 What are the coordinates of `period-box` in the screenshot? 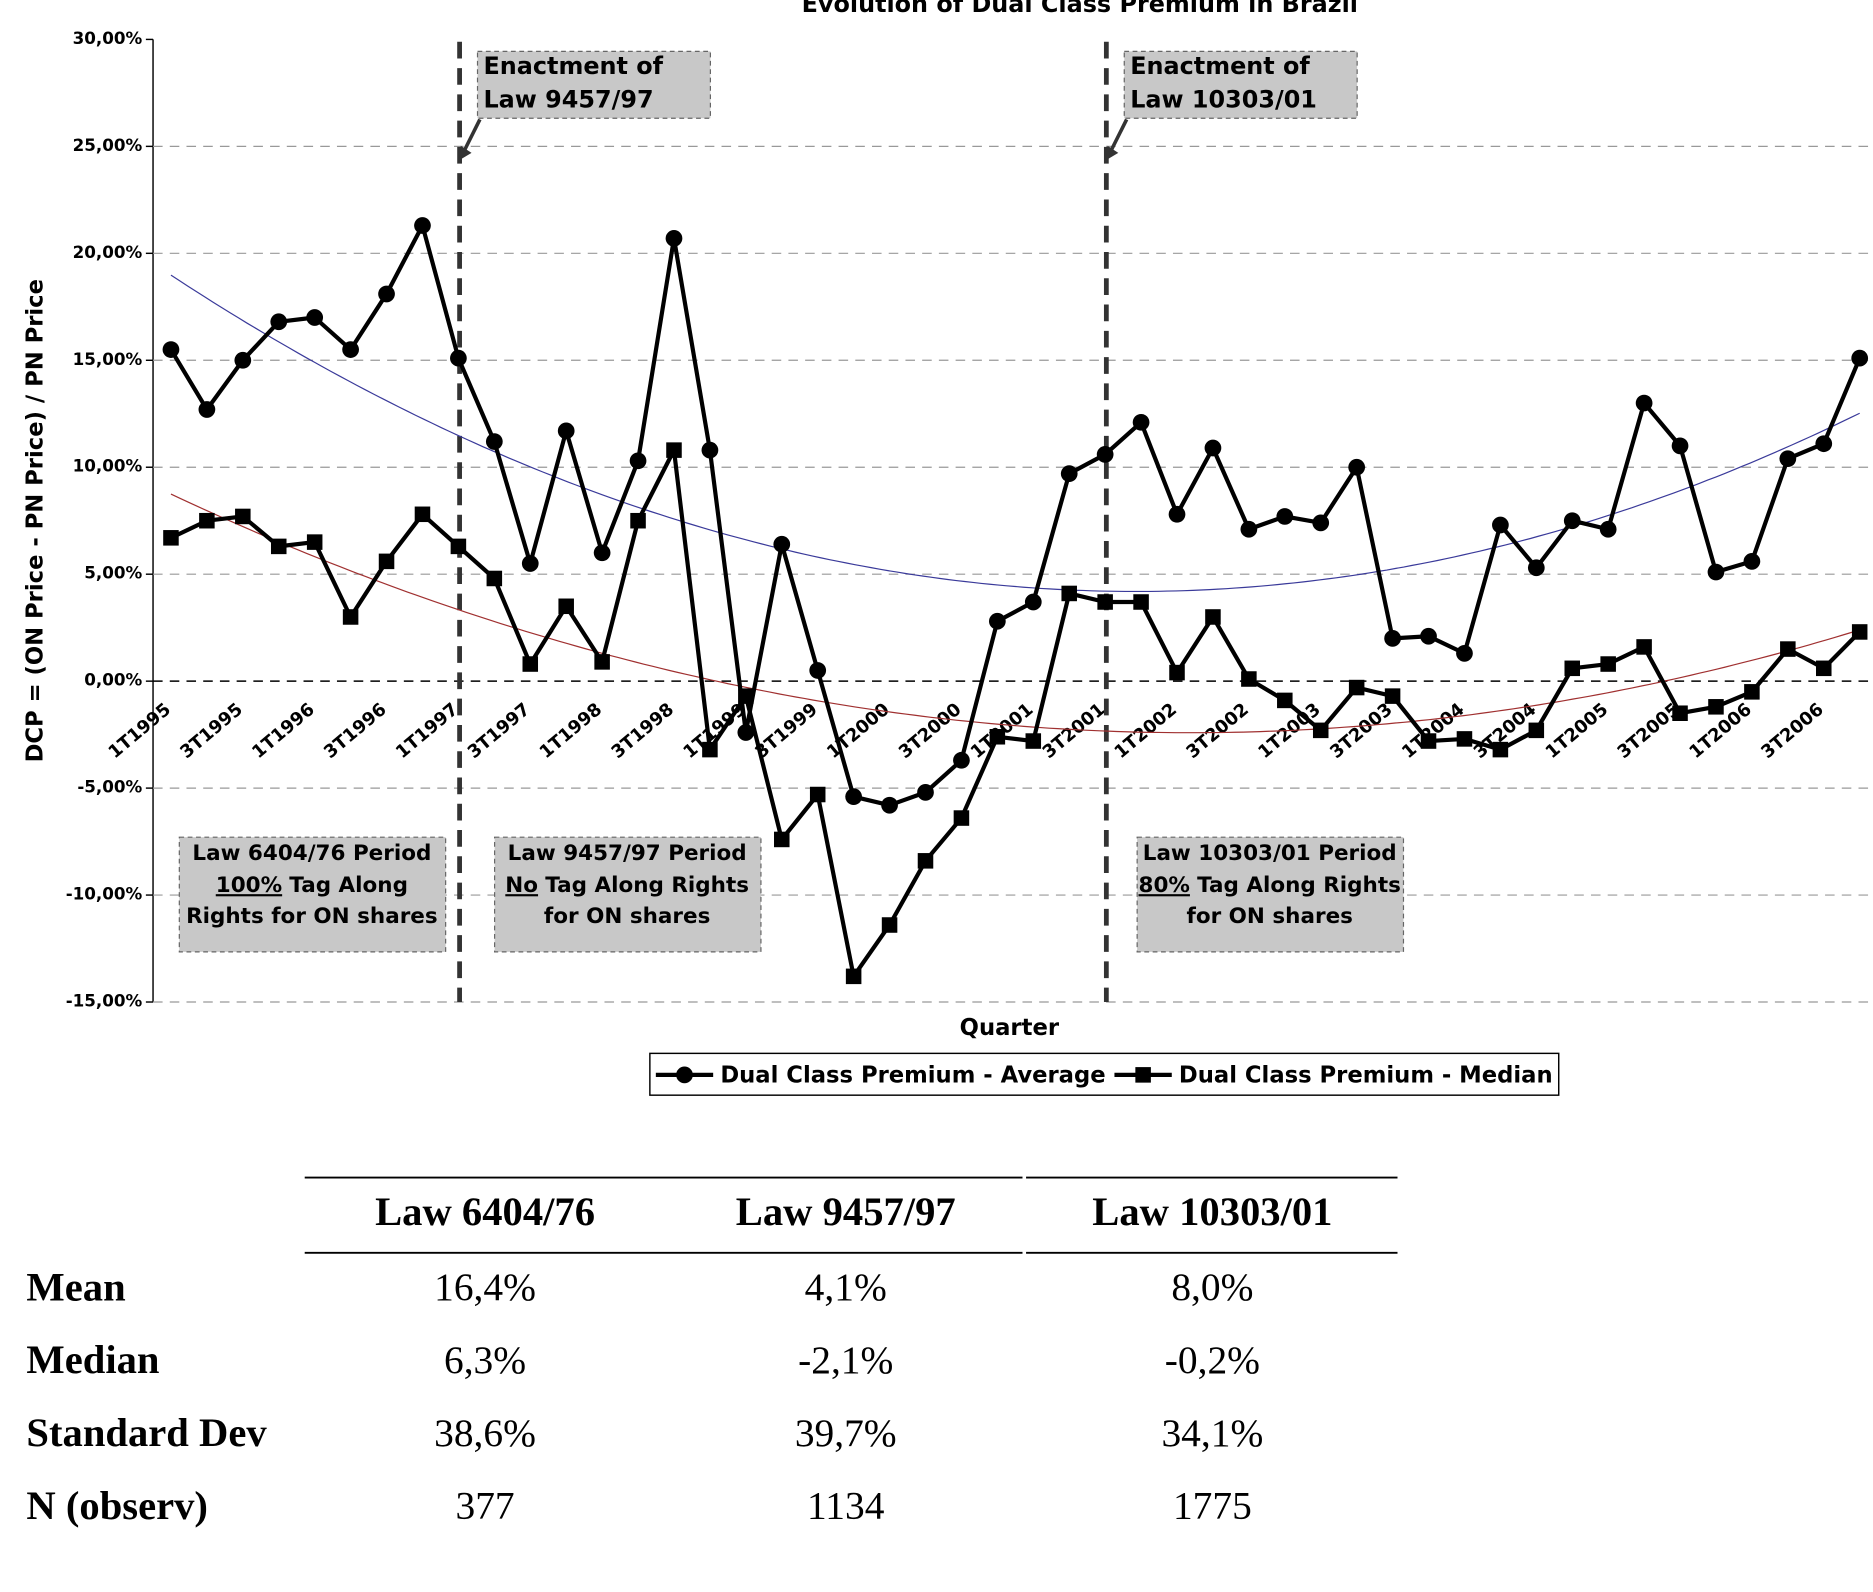 It's located at (1270, 894).